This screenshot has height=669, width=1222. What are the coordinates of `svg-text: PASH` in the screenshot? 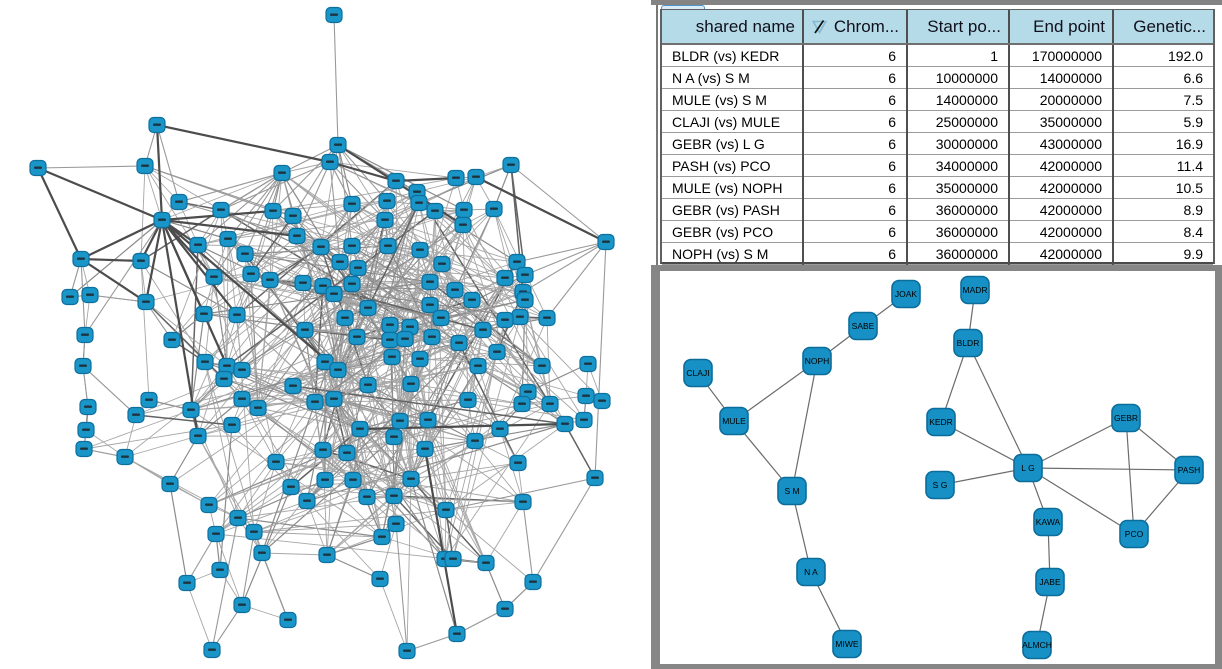 It's located at (1189, 470).